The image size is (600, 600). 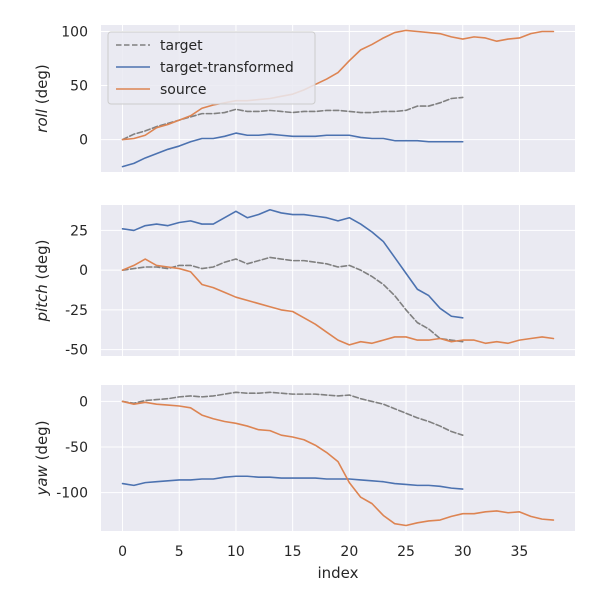 What do you see at coordinates (42, 86) in the screenshot?
I see `roll-ylabel-unit: (deg)` at bounding box center [42, 86].